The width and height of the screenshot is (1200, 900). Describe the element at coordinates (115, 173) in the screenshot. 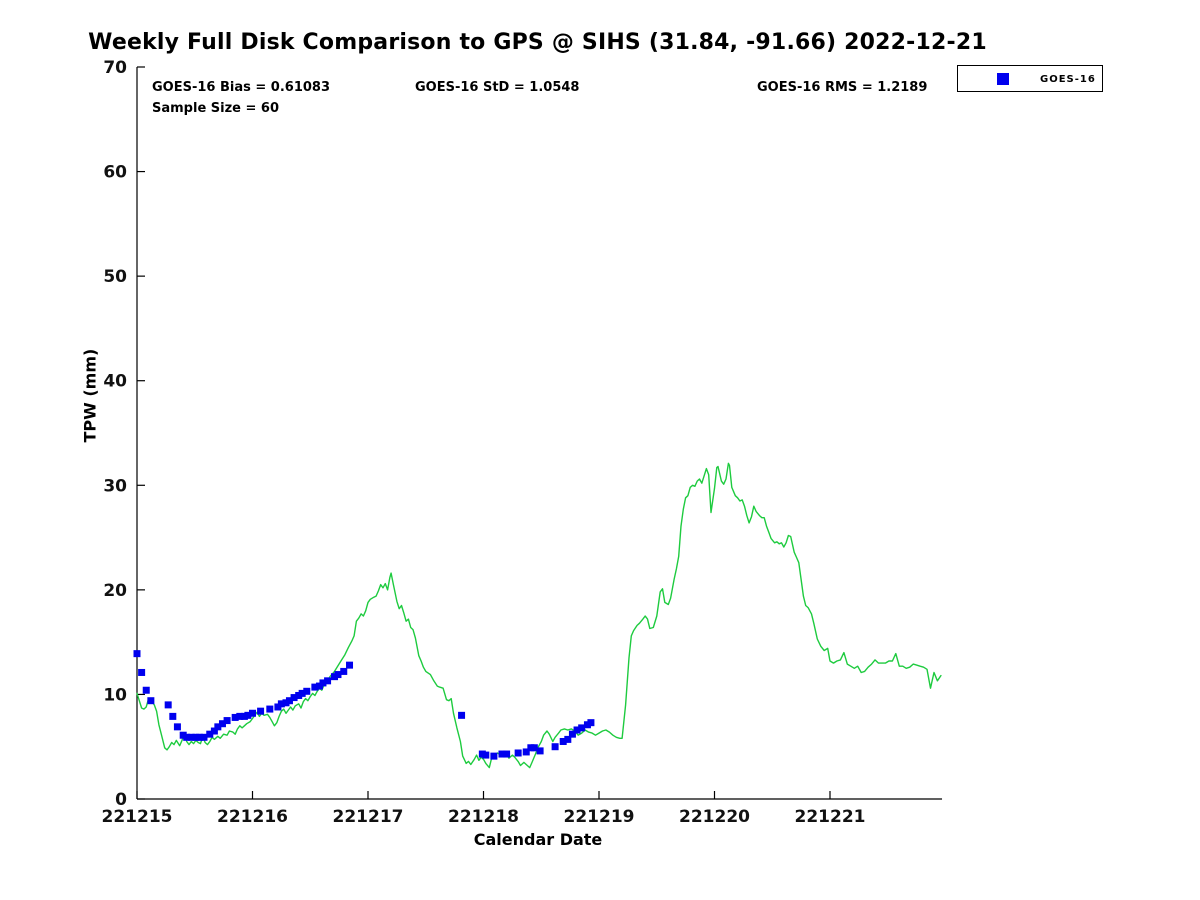

I see `y-tick-label: 60` at that location.